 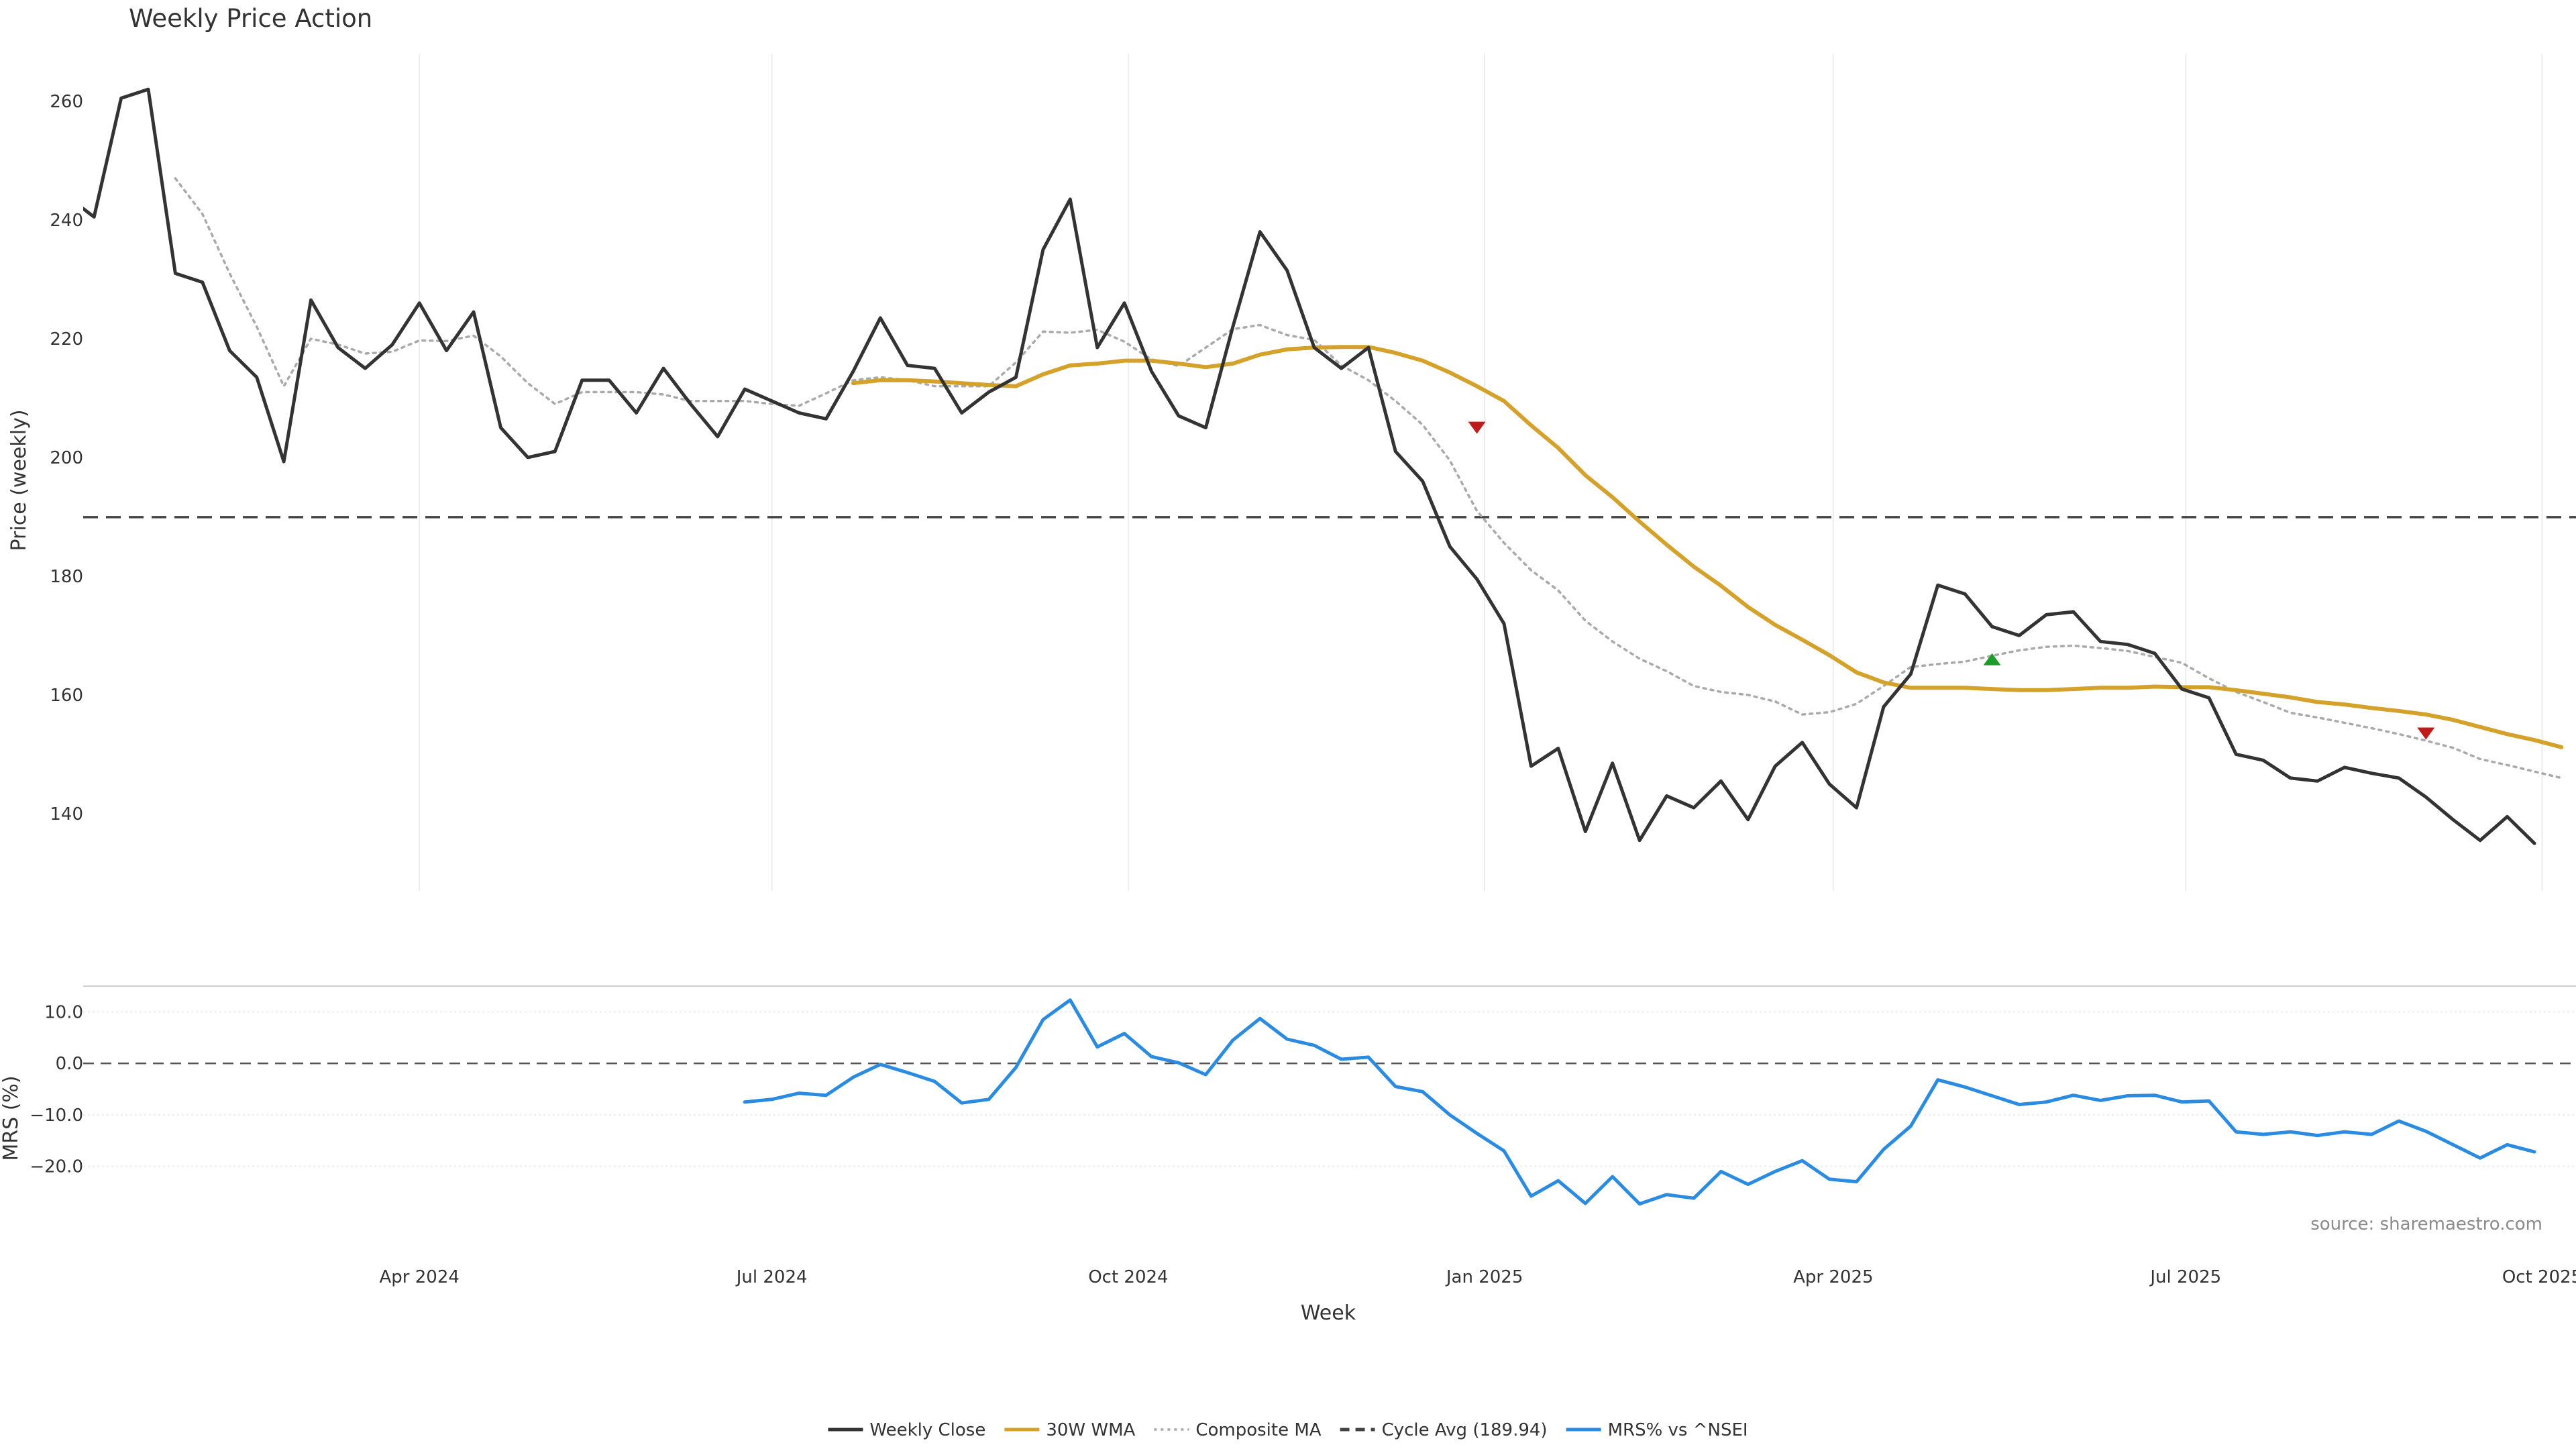 What do you see at coordinates (11, 1118) in the screenshot?
I see `mrs-y-axis-title: MRS (%)` at bounding box center [11, 1118].